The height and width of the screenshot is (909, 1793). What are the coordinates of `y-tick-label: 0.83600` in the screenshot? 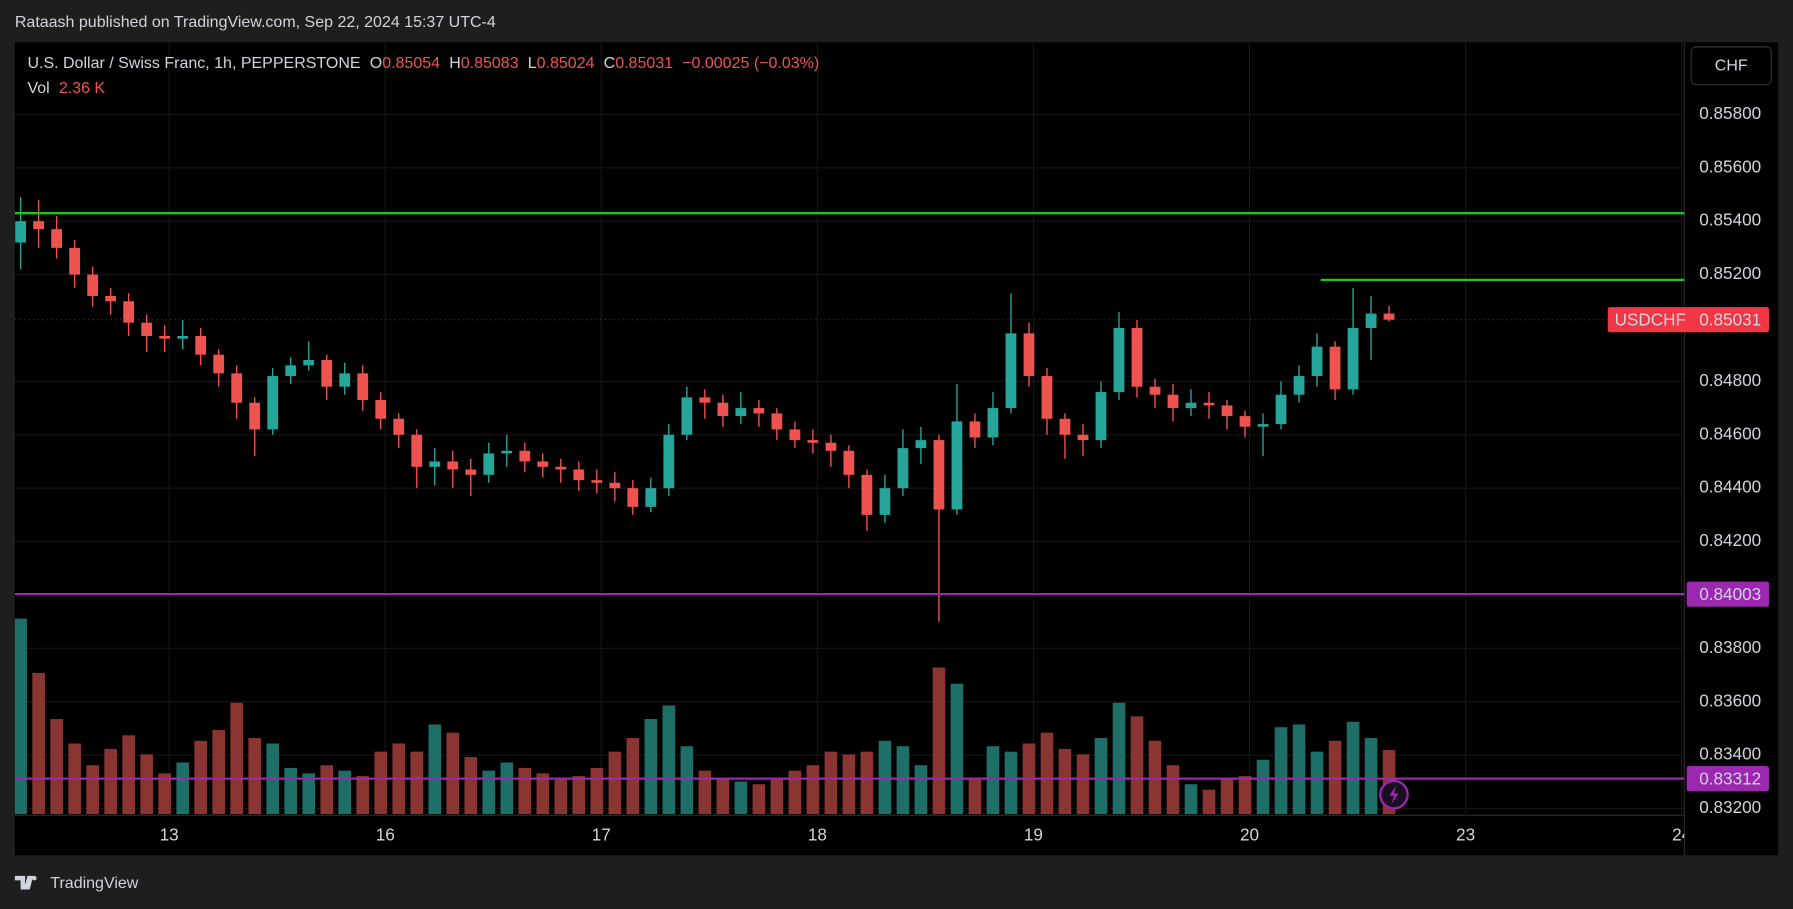 It's located at (1730, 700).